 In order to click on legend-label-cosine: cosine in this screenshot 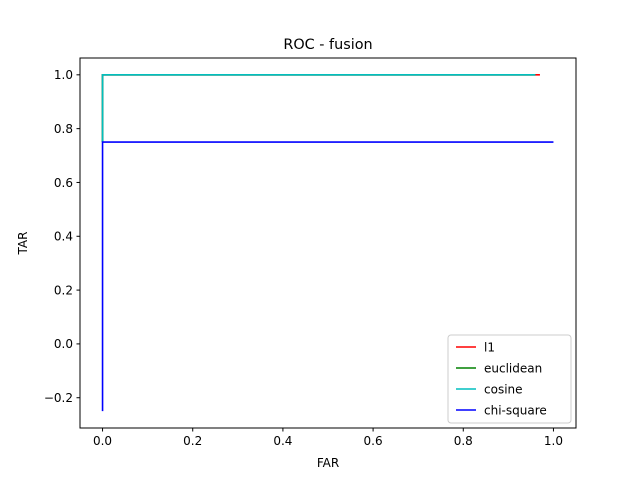, I will do `click(503, 389)`.